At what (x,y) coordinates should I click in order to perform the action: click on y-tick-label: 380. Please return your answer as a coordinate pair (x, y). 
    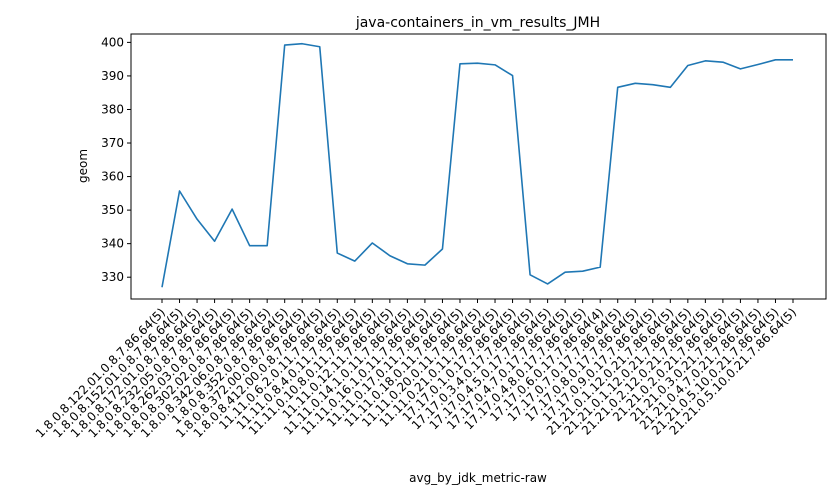
    Looking at the image, I should click on (112, 109).